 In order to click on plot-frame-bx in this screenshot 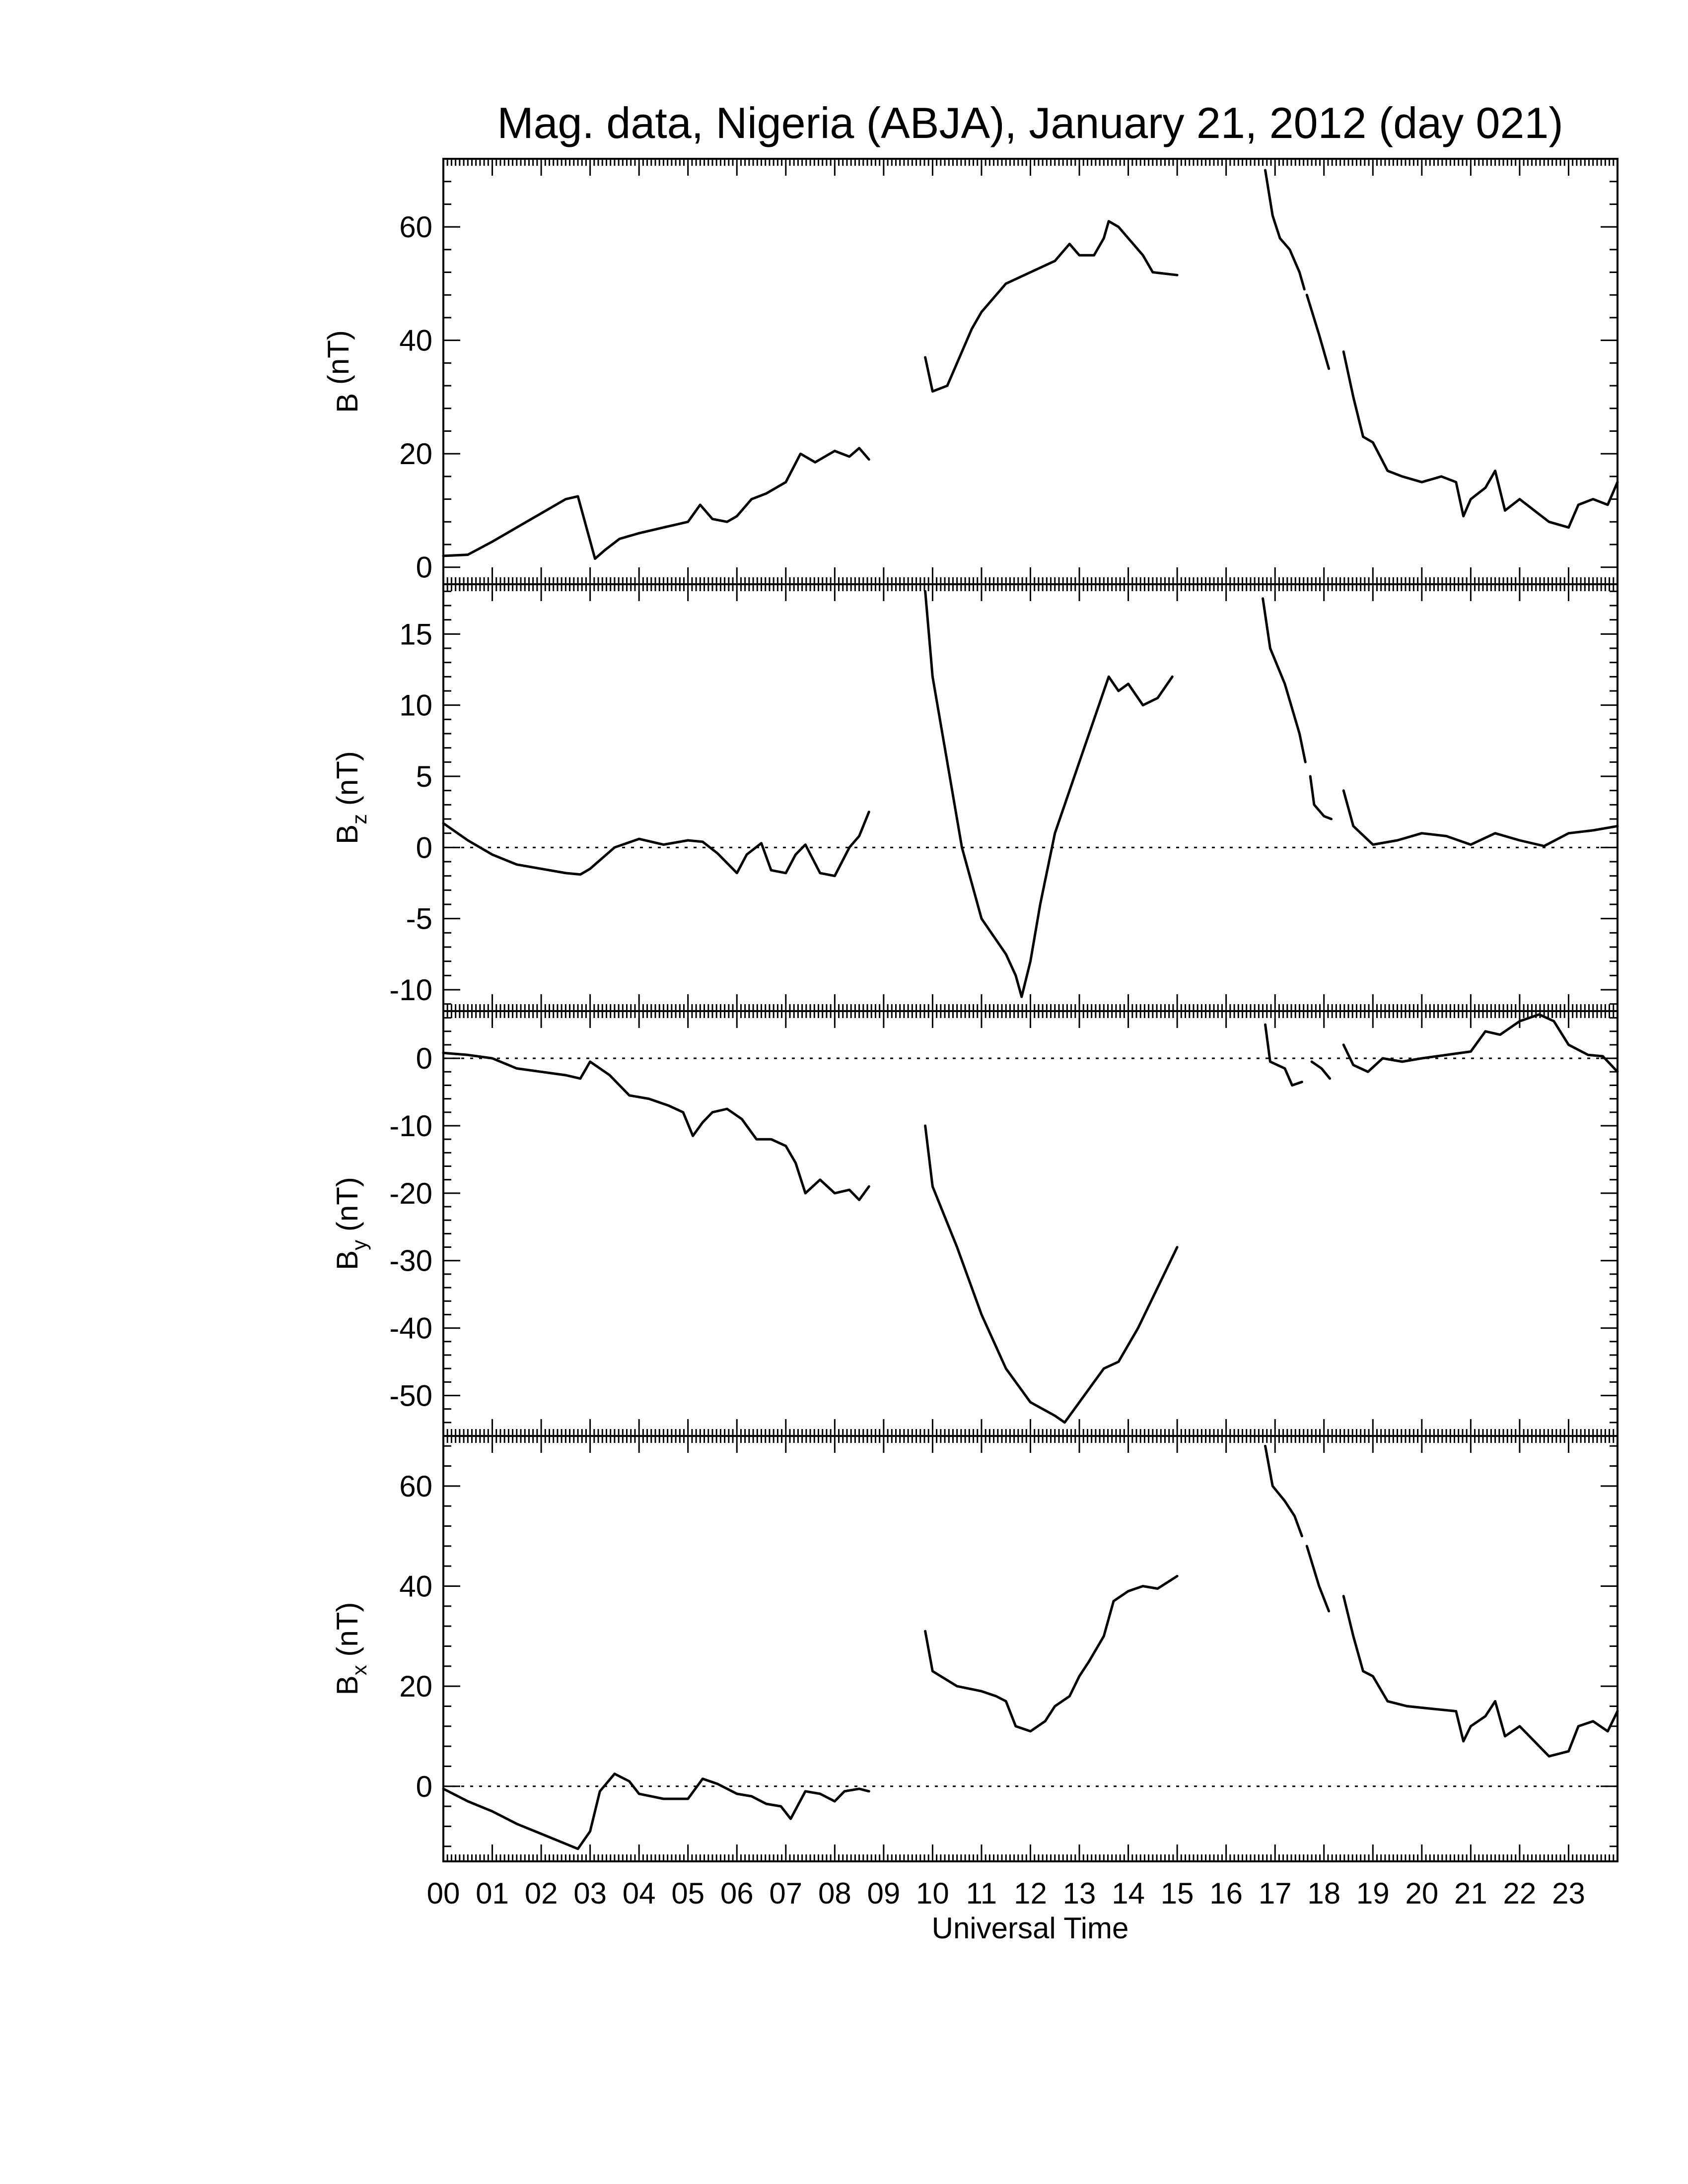, I will do `click(1030, 1648)`.